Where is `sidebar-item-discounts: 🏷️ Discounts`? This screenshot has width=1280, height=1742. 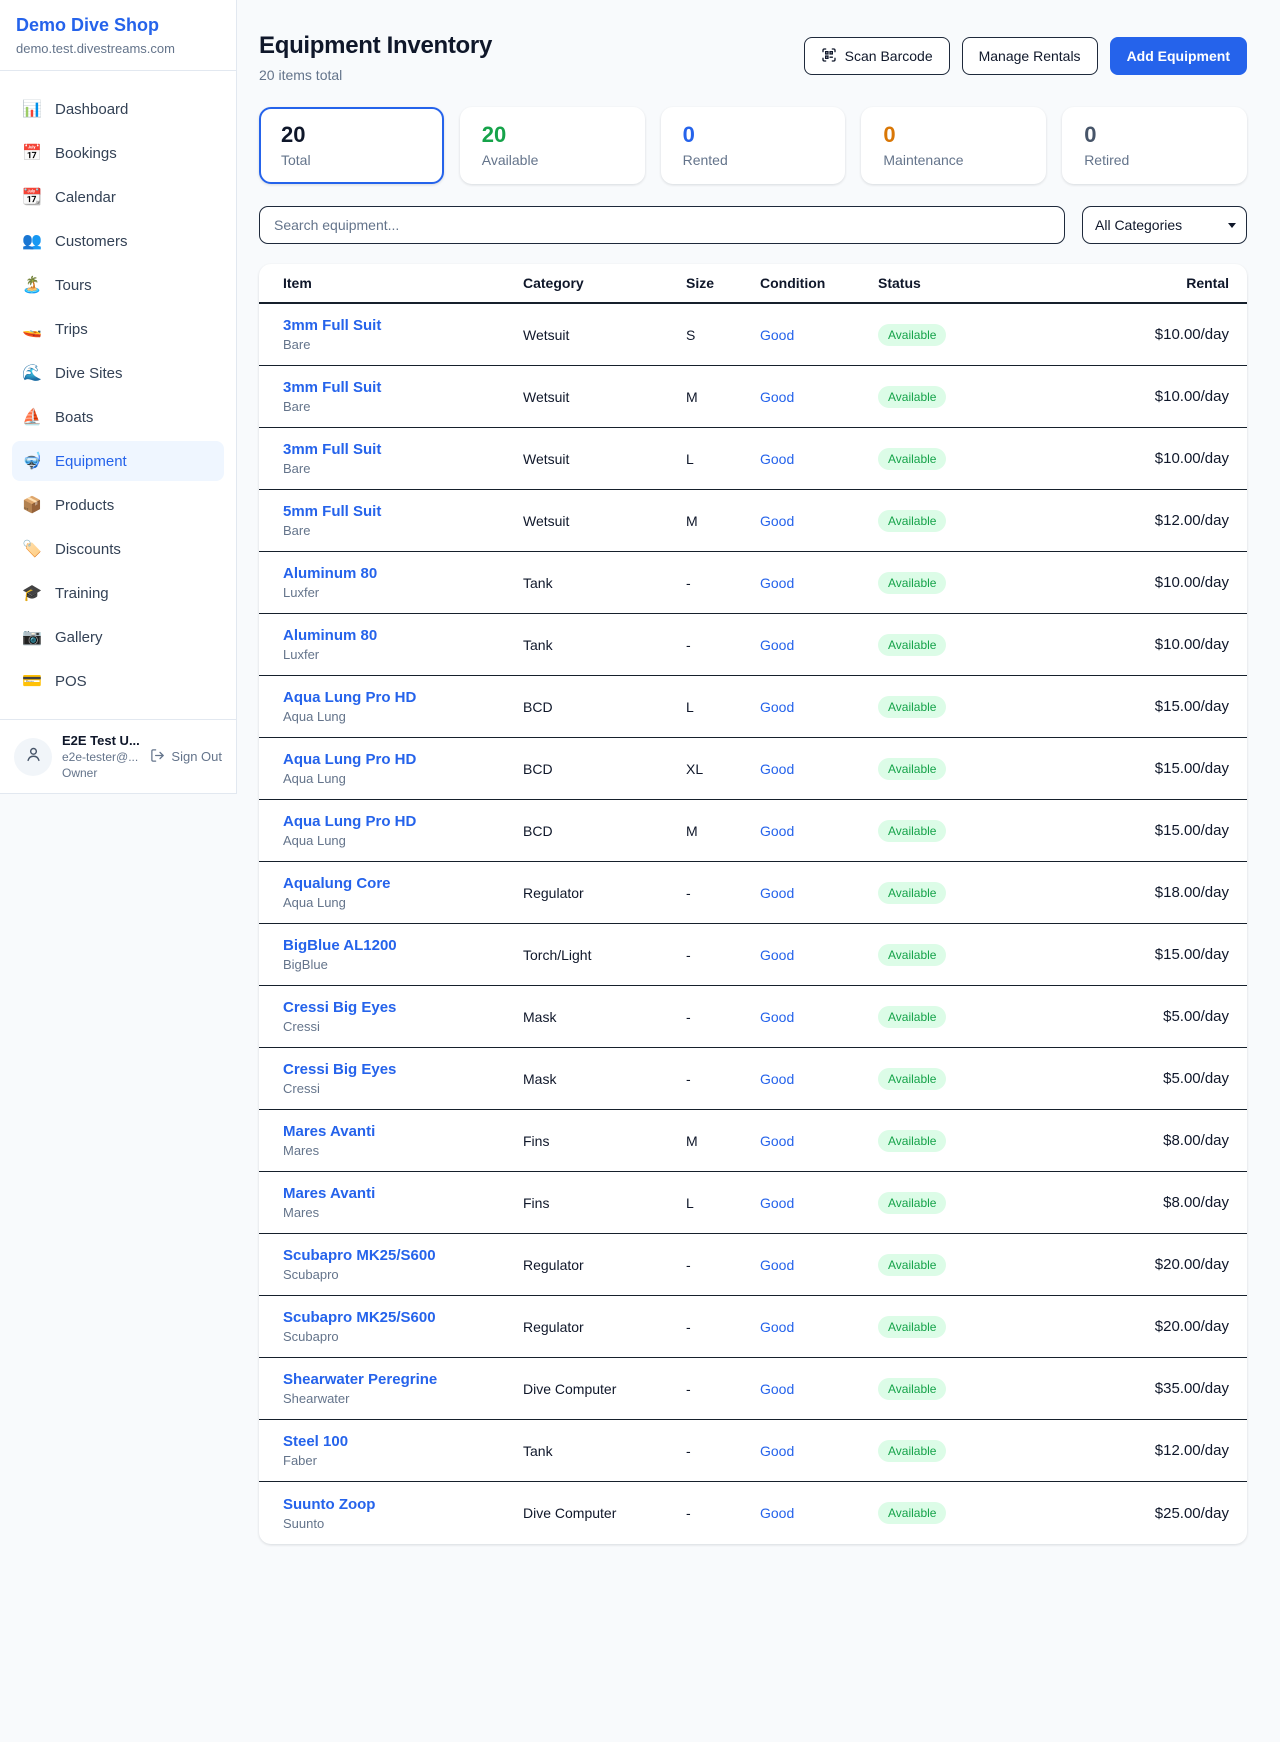
sidebar-item-discounts: 🏷️ Discounts is located at coordinates (118, 549).